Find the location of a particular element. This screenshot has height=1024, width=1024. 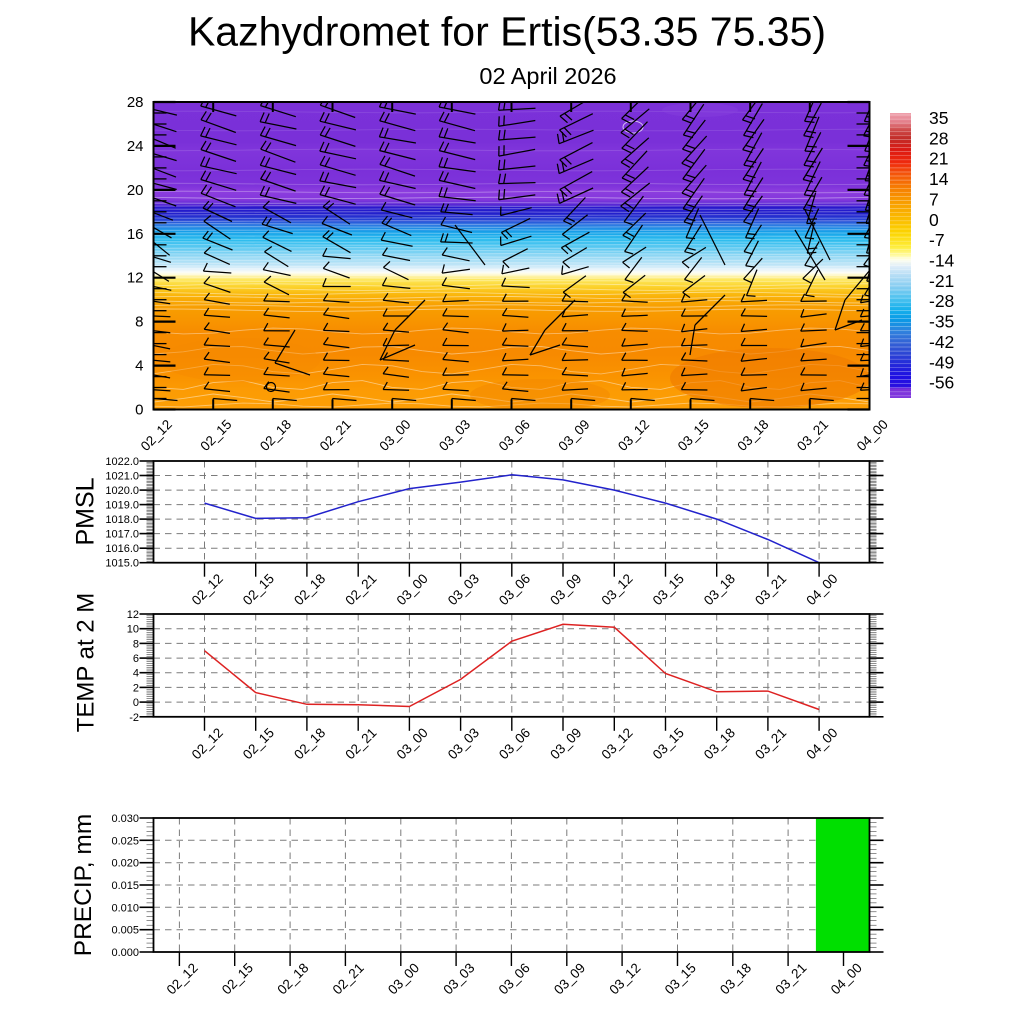

svg-text: 2 is located at coordinates (136, 688).